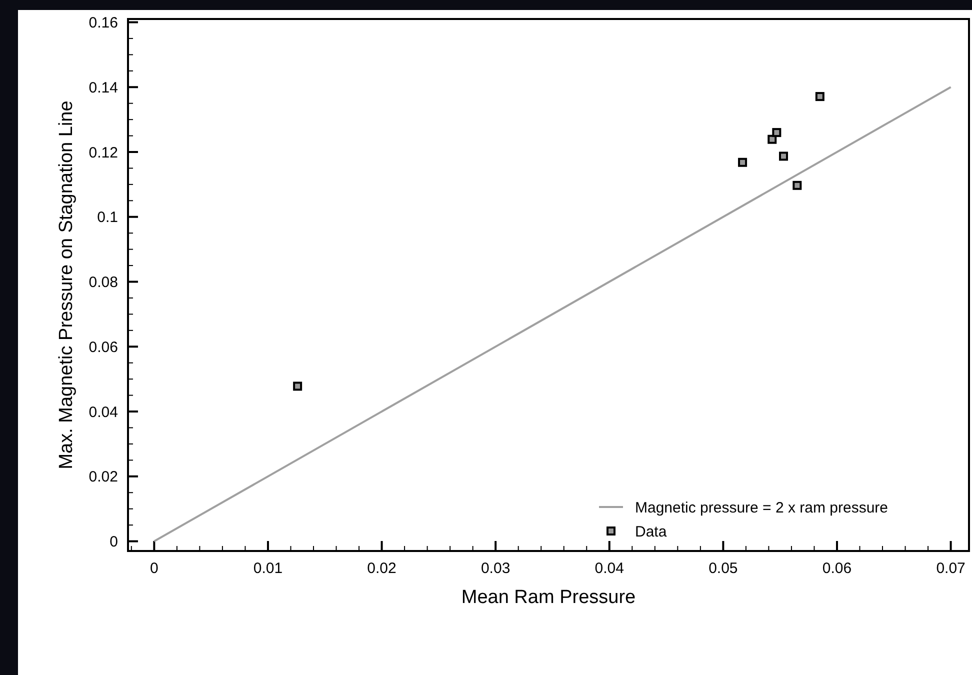  Describe the element at coordinates (103, 153) in the screenshot. I see `y-tick-label: 0.12` at that location.